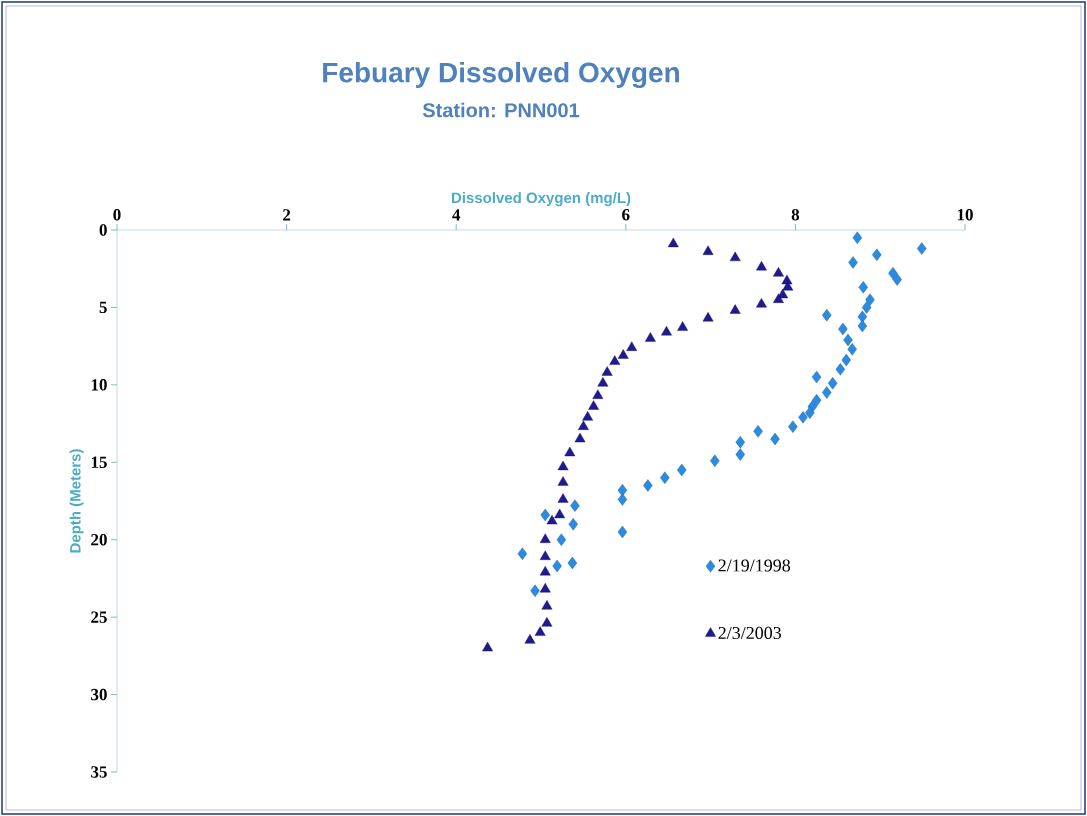 This screenshot has width=1087, height=816. What do you see at coordinates (99, 772) in the screenshot?
I see `y-tick-label: 35` at bounding box center [99, 772].